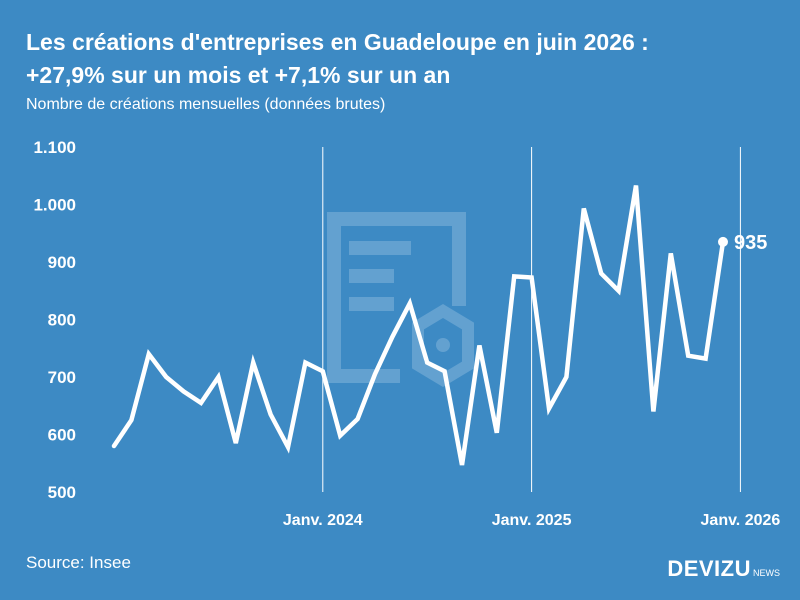 The width and height of the screenshot is (800, 600). I want to click on y-tick-label: 1.100, so click(54, 147).